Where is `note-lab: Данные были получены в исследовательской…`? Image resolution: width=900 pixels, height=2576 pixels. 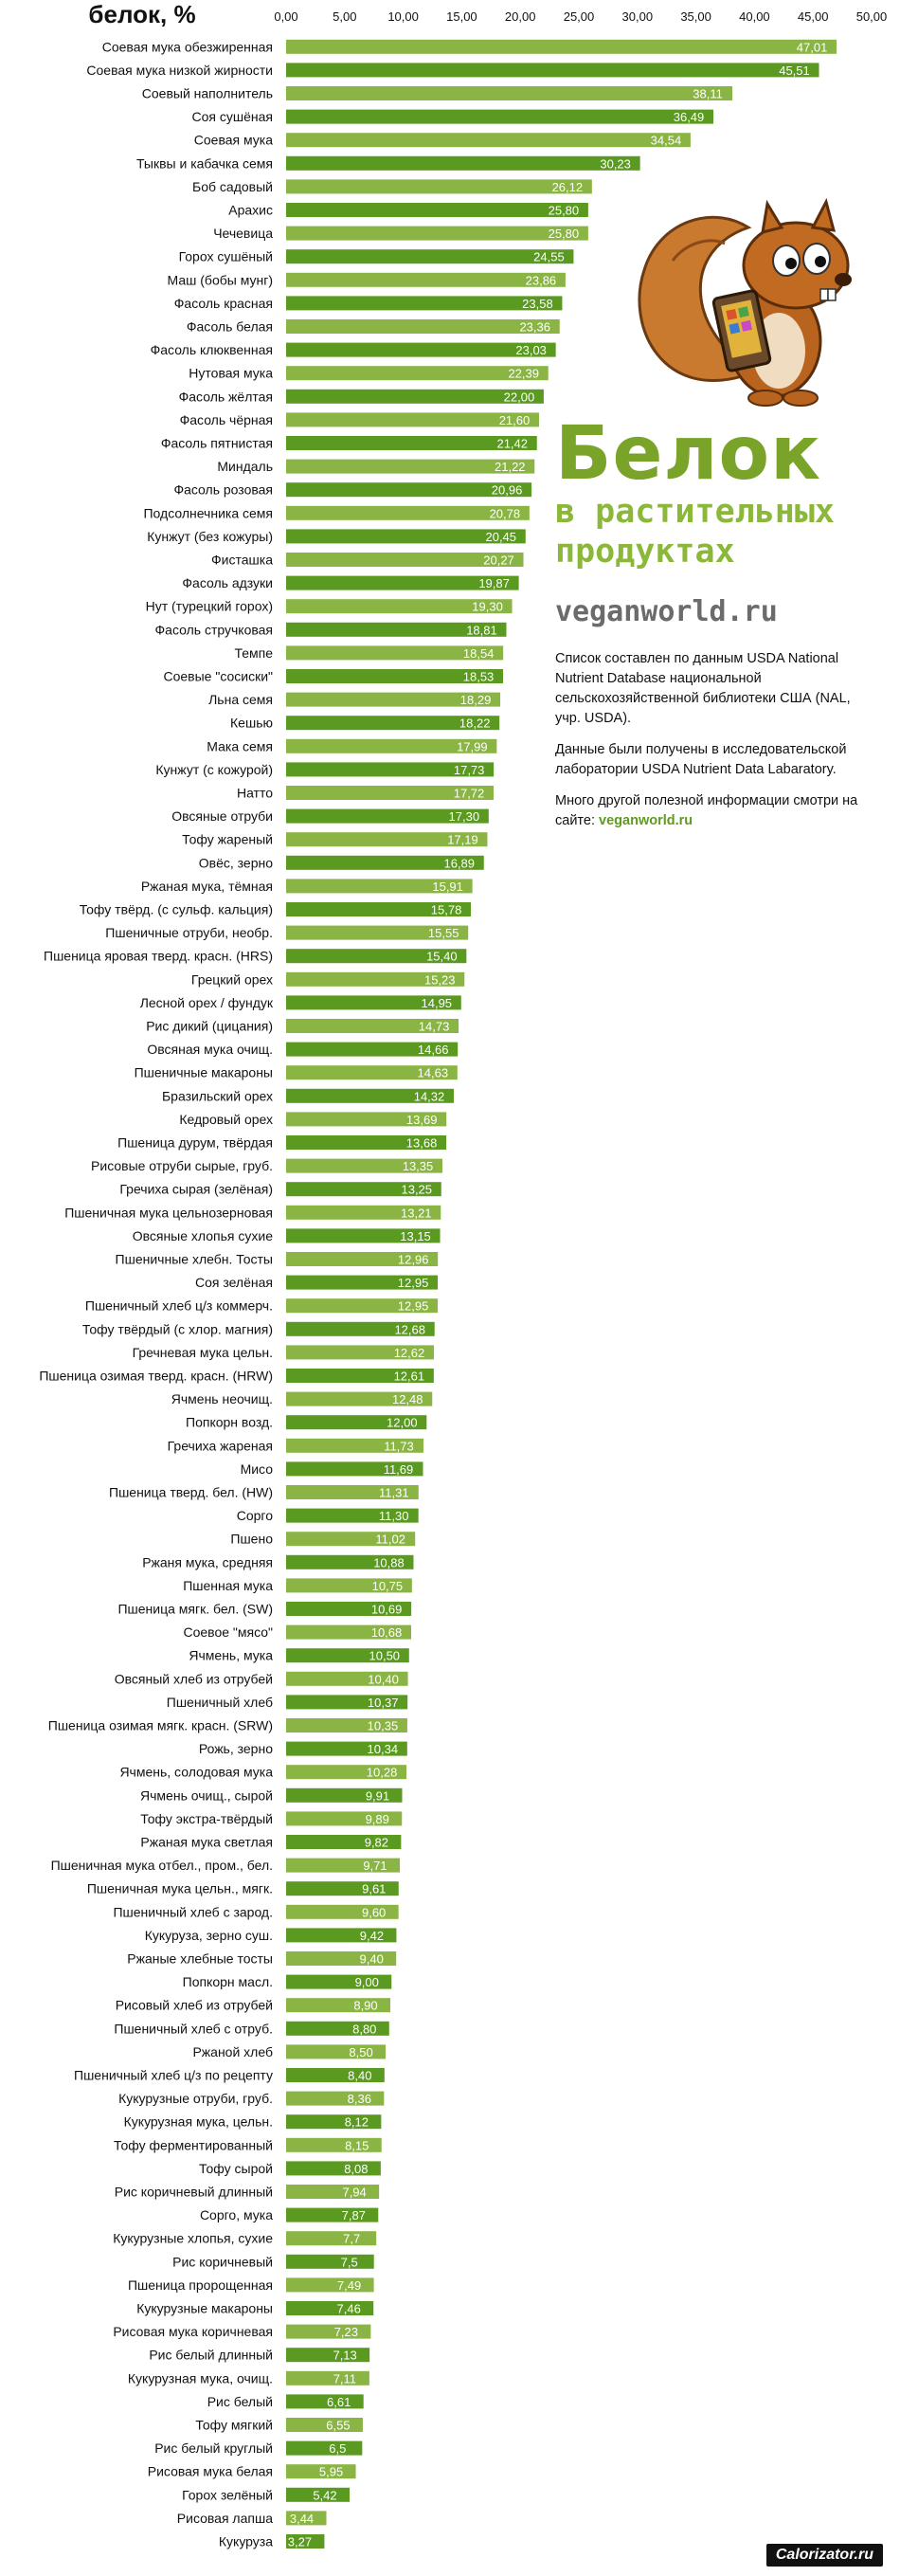
note-lab: Данные были получены в исследовательской… is located at coordinates (701, 759).